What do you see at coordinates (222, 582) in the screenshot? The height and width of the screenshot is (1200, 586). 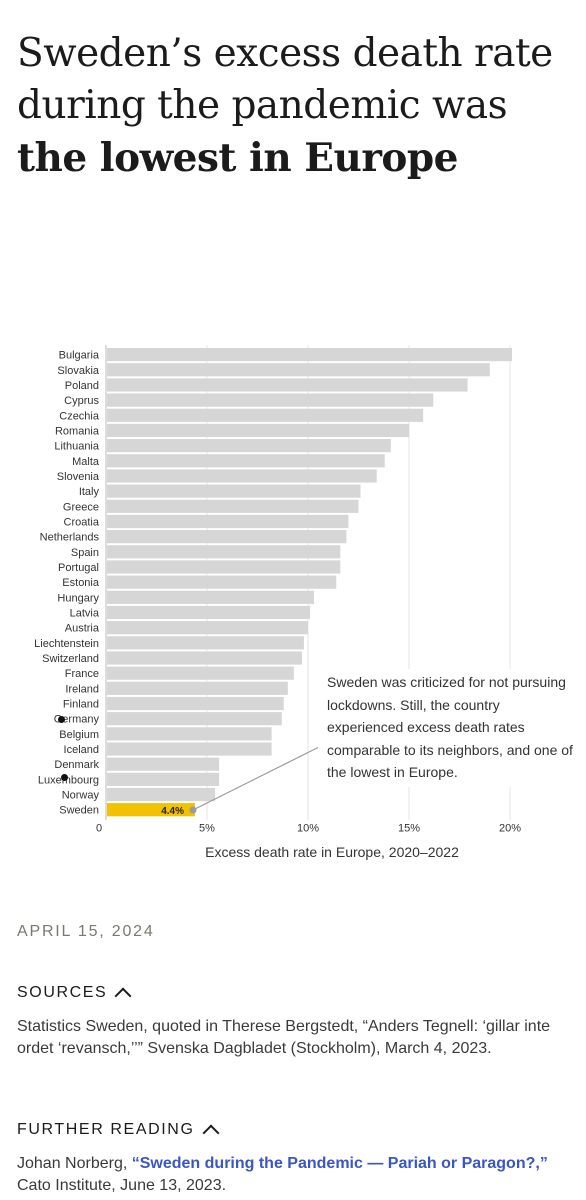 I see `bar-estonia` at bounding box center [222, 582].